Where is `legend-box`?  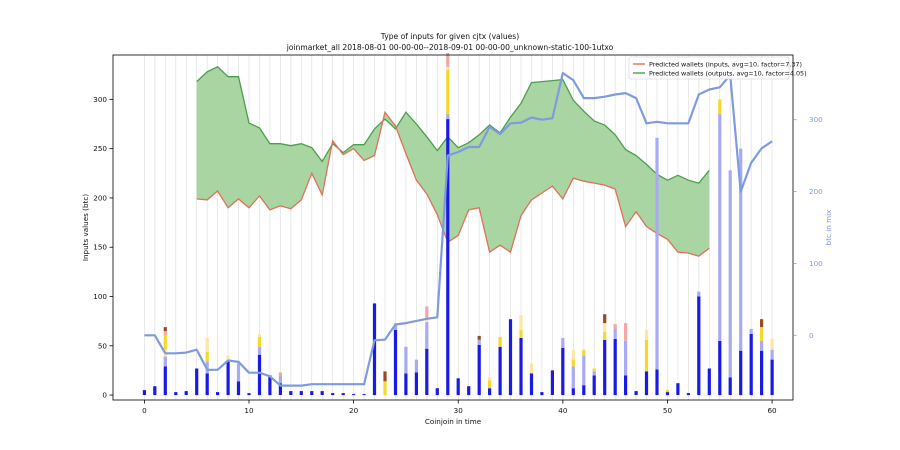 legend-box is located at coordinates (709, 68).